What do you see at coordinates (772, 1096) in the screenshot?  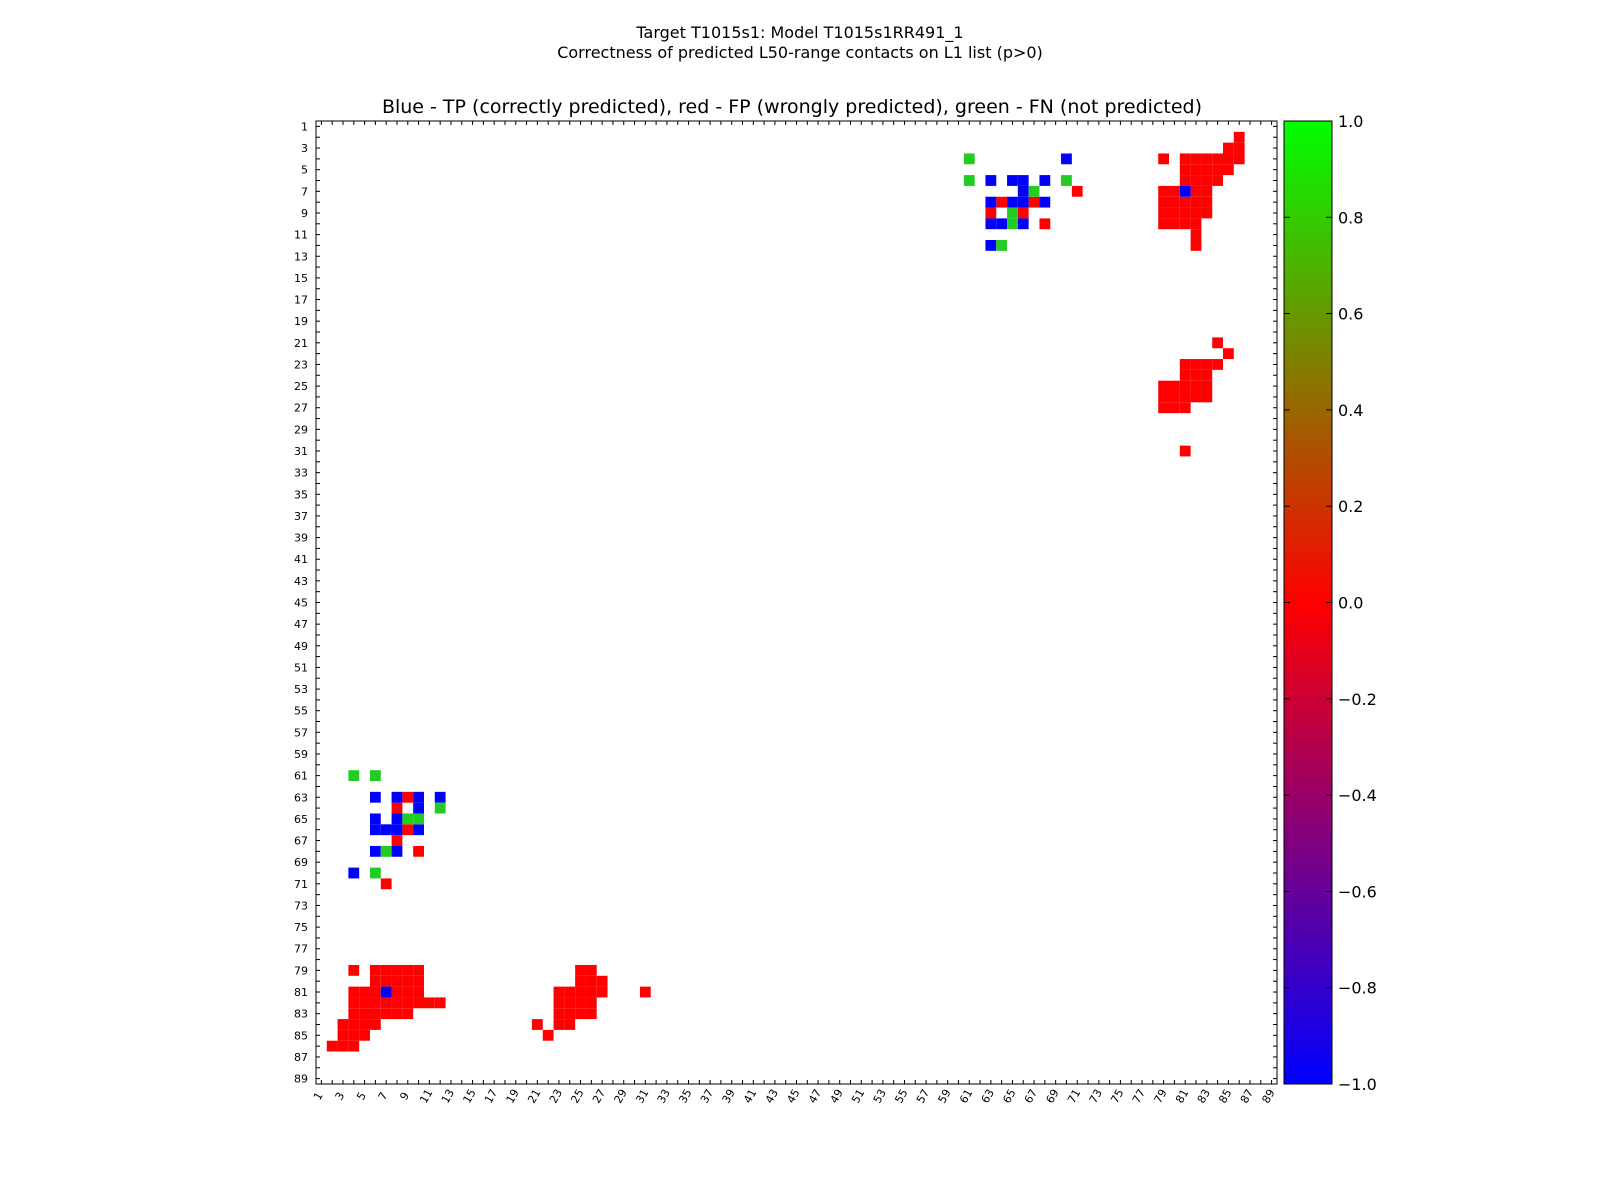 I see `x-tick-label: 43` at bounding box center [772, 1096].